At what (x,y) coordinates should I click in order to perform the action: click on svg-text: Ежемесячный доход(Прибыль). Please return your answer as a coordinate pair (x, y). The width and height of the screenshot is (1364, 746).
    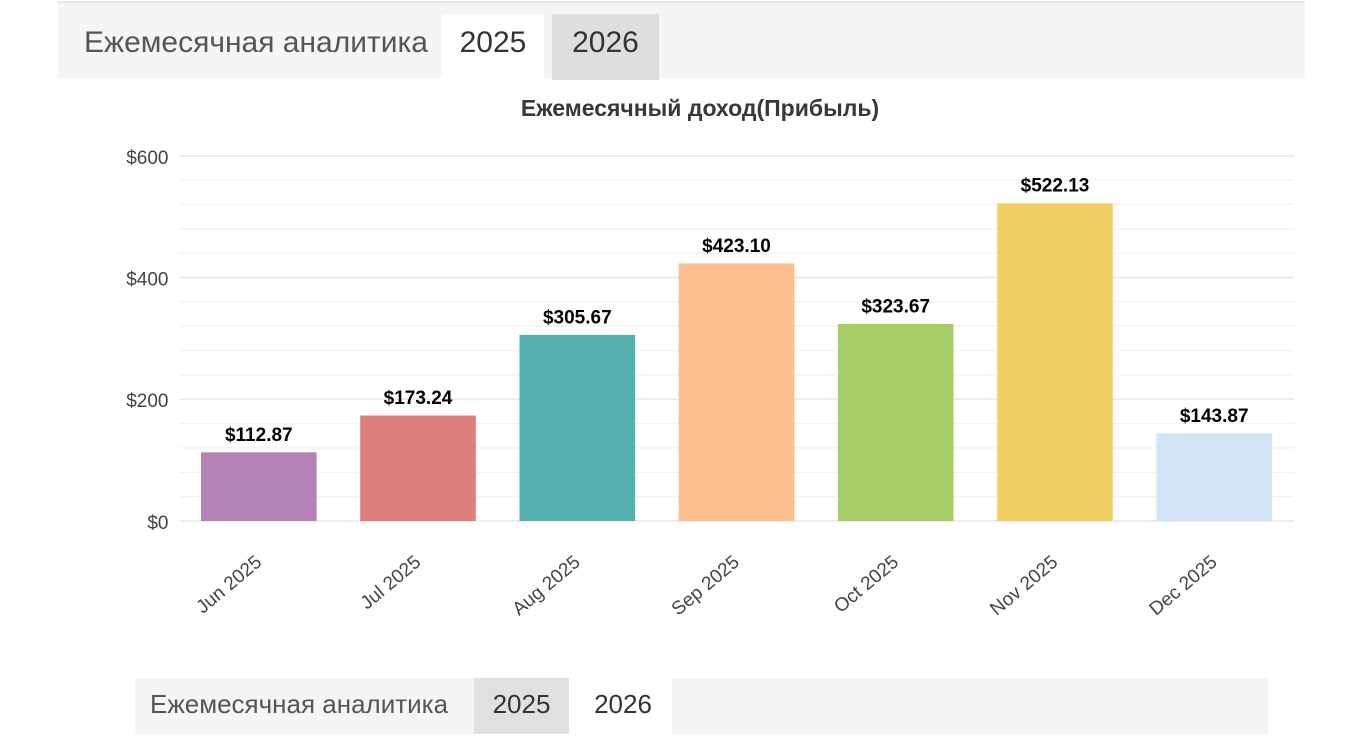
    Looking at the image, I should click on (700, 108).